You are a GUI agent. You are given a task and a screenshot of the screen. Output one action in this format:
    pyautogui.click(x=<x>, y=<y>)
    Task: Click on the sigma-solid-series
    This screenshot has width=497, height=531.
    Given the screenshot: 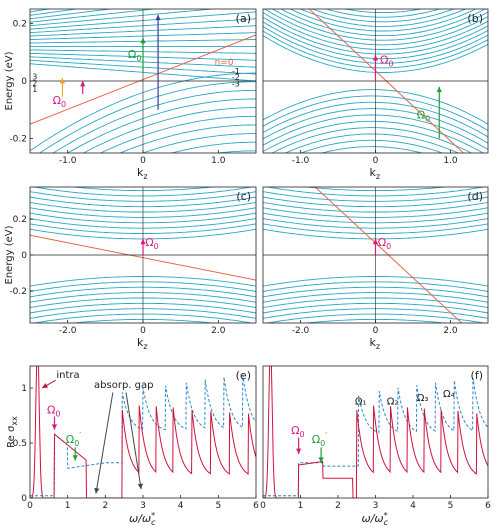 What is the action you would take?
    pyautogui.click(x=143, y=432)
    